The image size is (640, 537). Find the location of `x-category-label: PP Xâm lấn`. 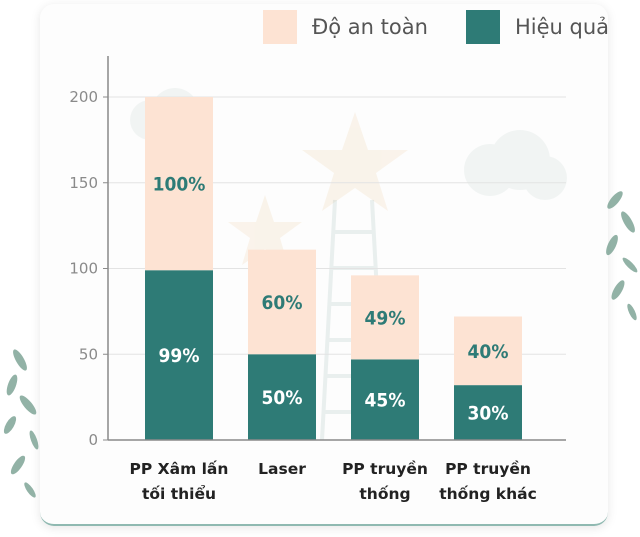

x-category-label: PP Xâm lấn is located at coordinates (179, 469).